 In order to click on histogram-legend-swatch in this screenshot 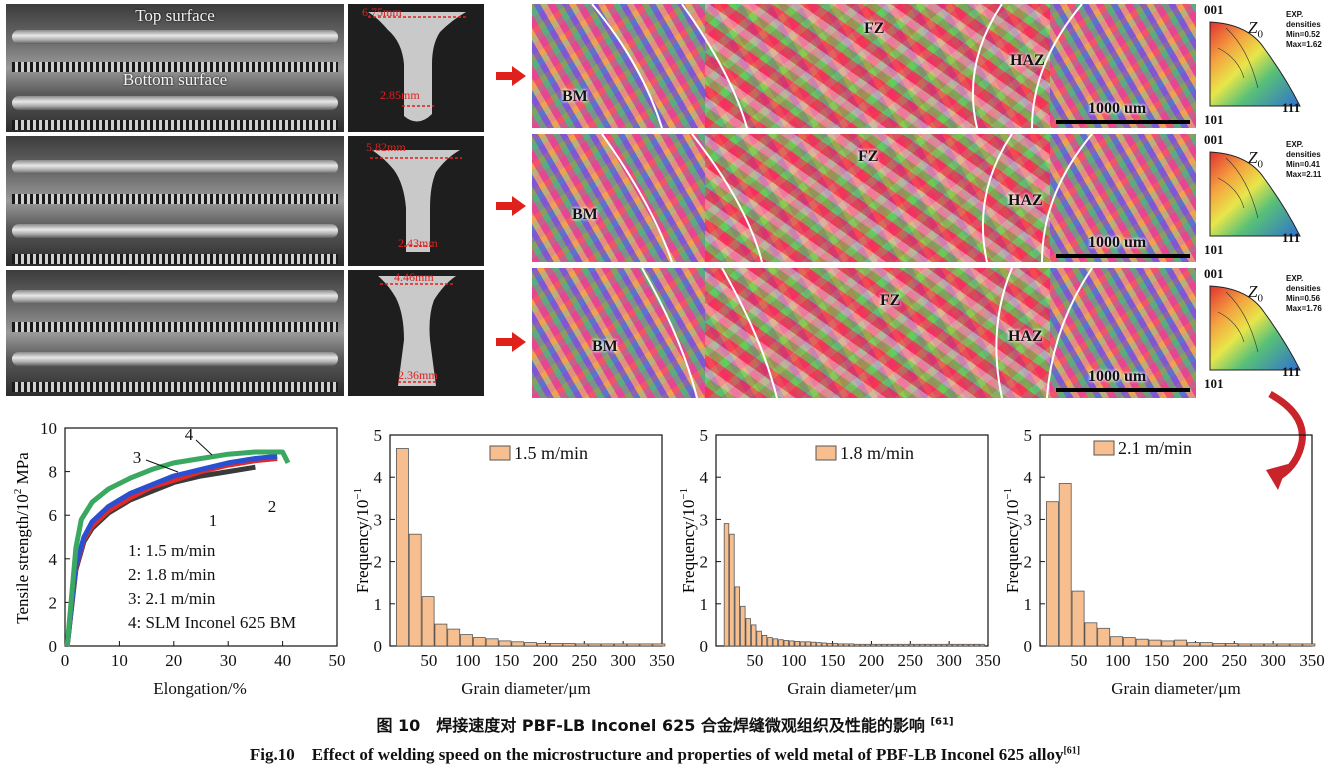, I will do `click(500, 453)`.